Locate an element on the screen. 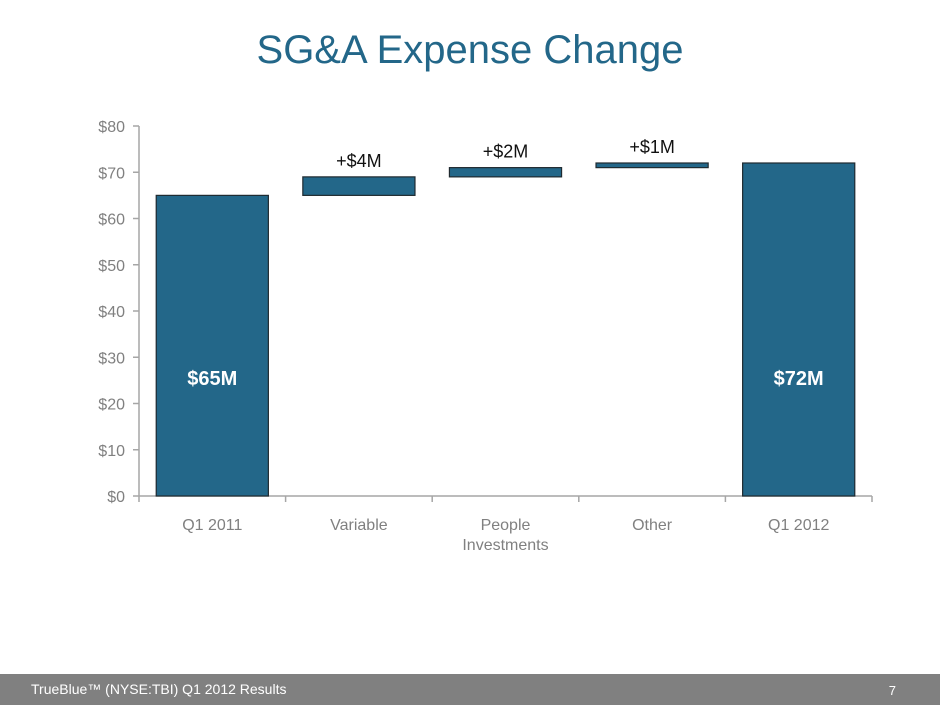 The width and height of the screenshot is (940, 705). x-category-label-line: Q1 2012 is located at coordinates (798, 525).